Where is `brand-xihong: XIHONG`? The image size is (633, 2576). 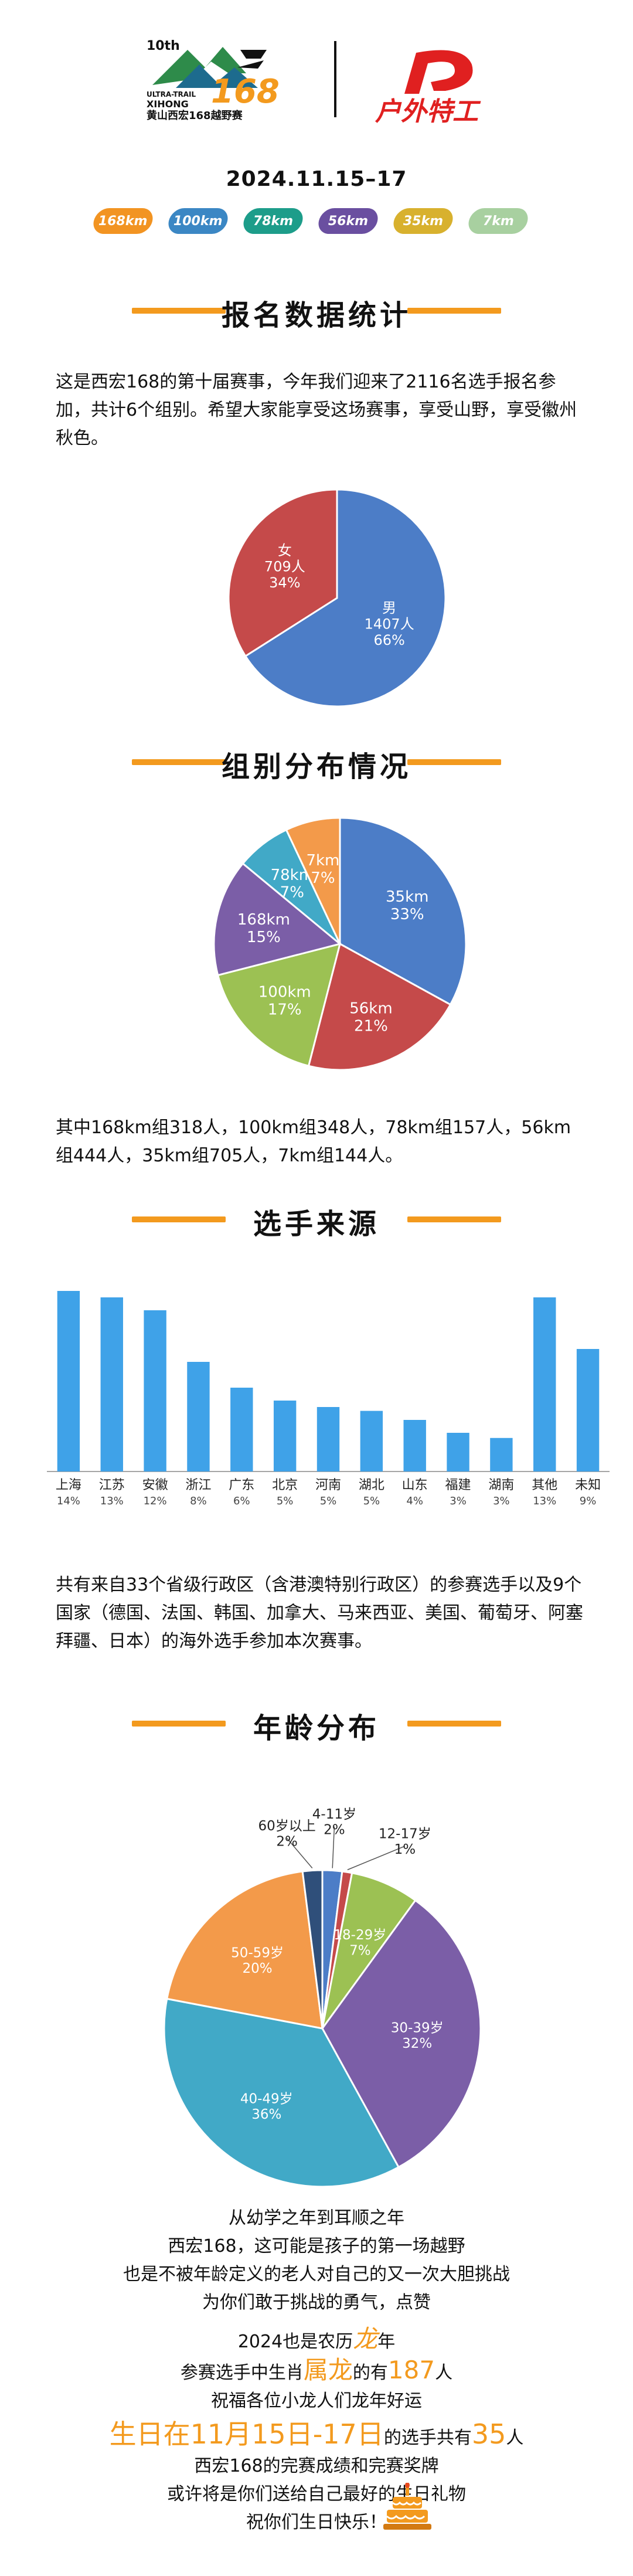
brand-xihong: XIHONG is located at coordinates (168, 104).